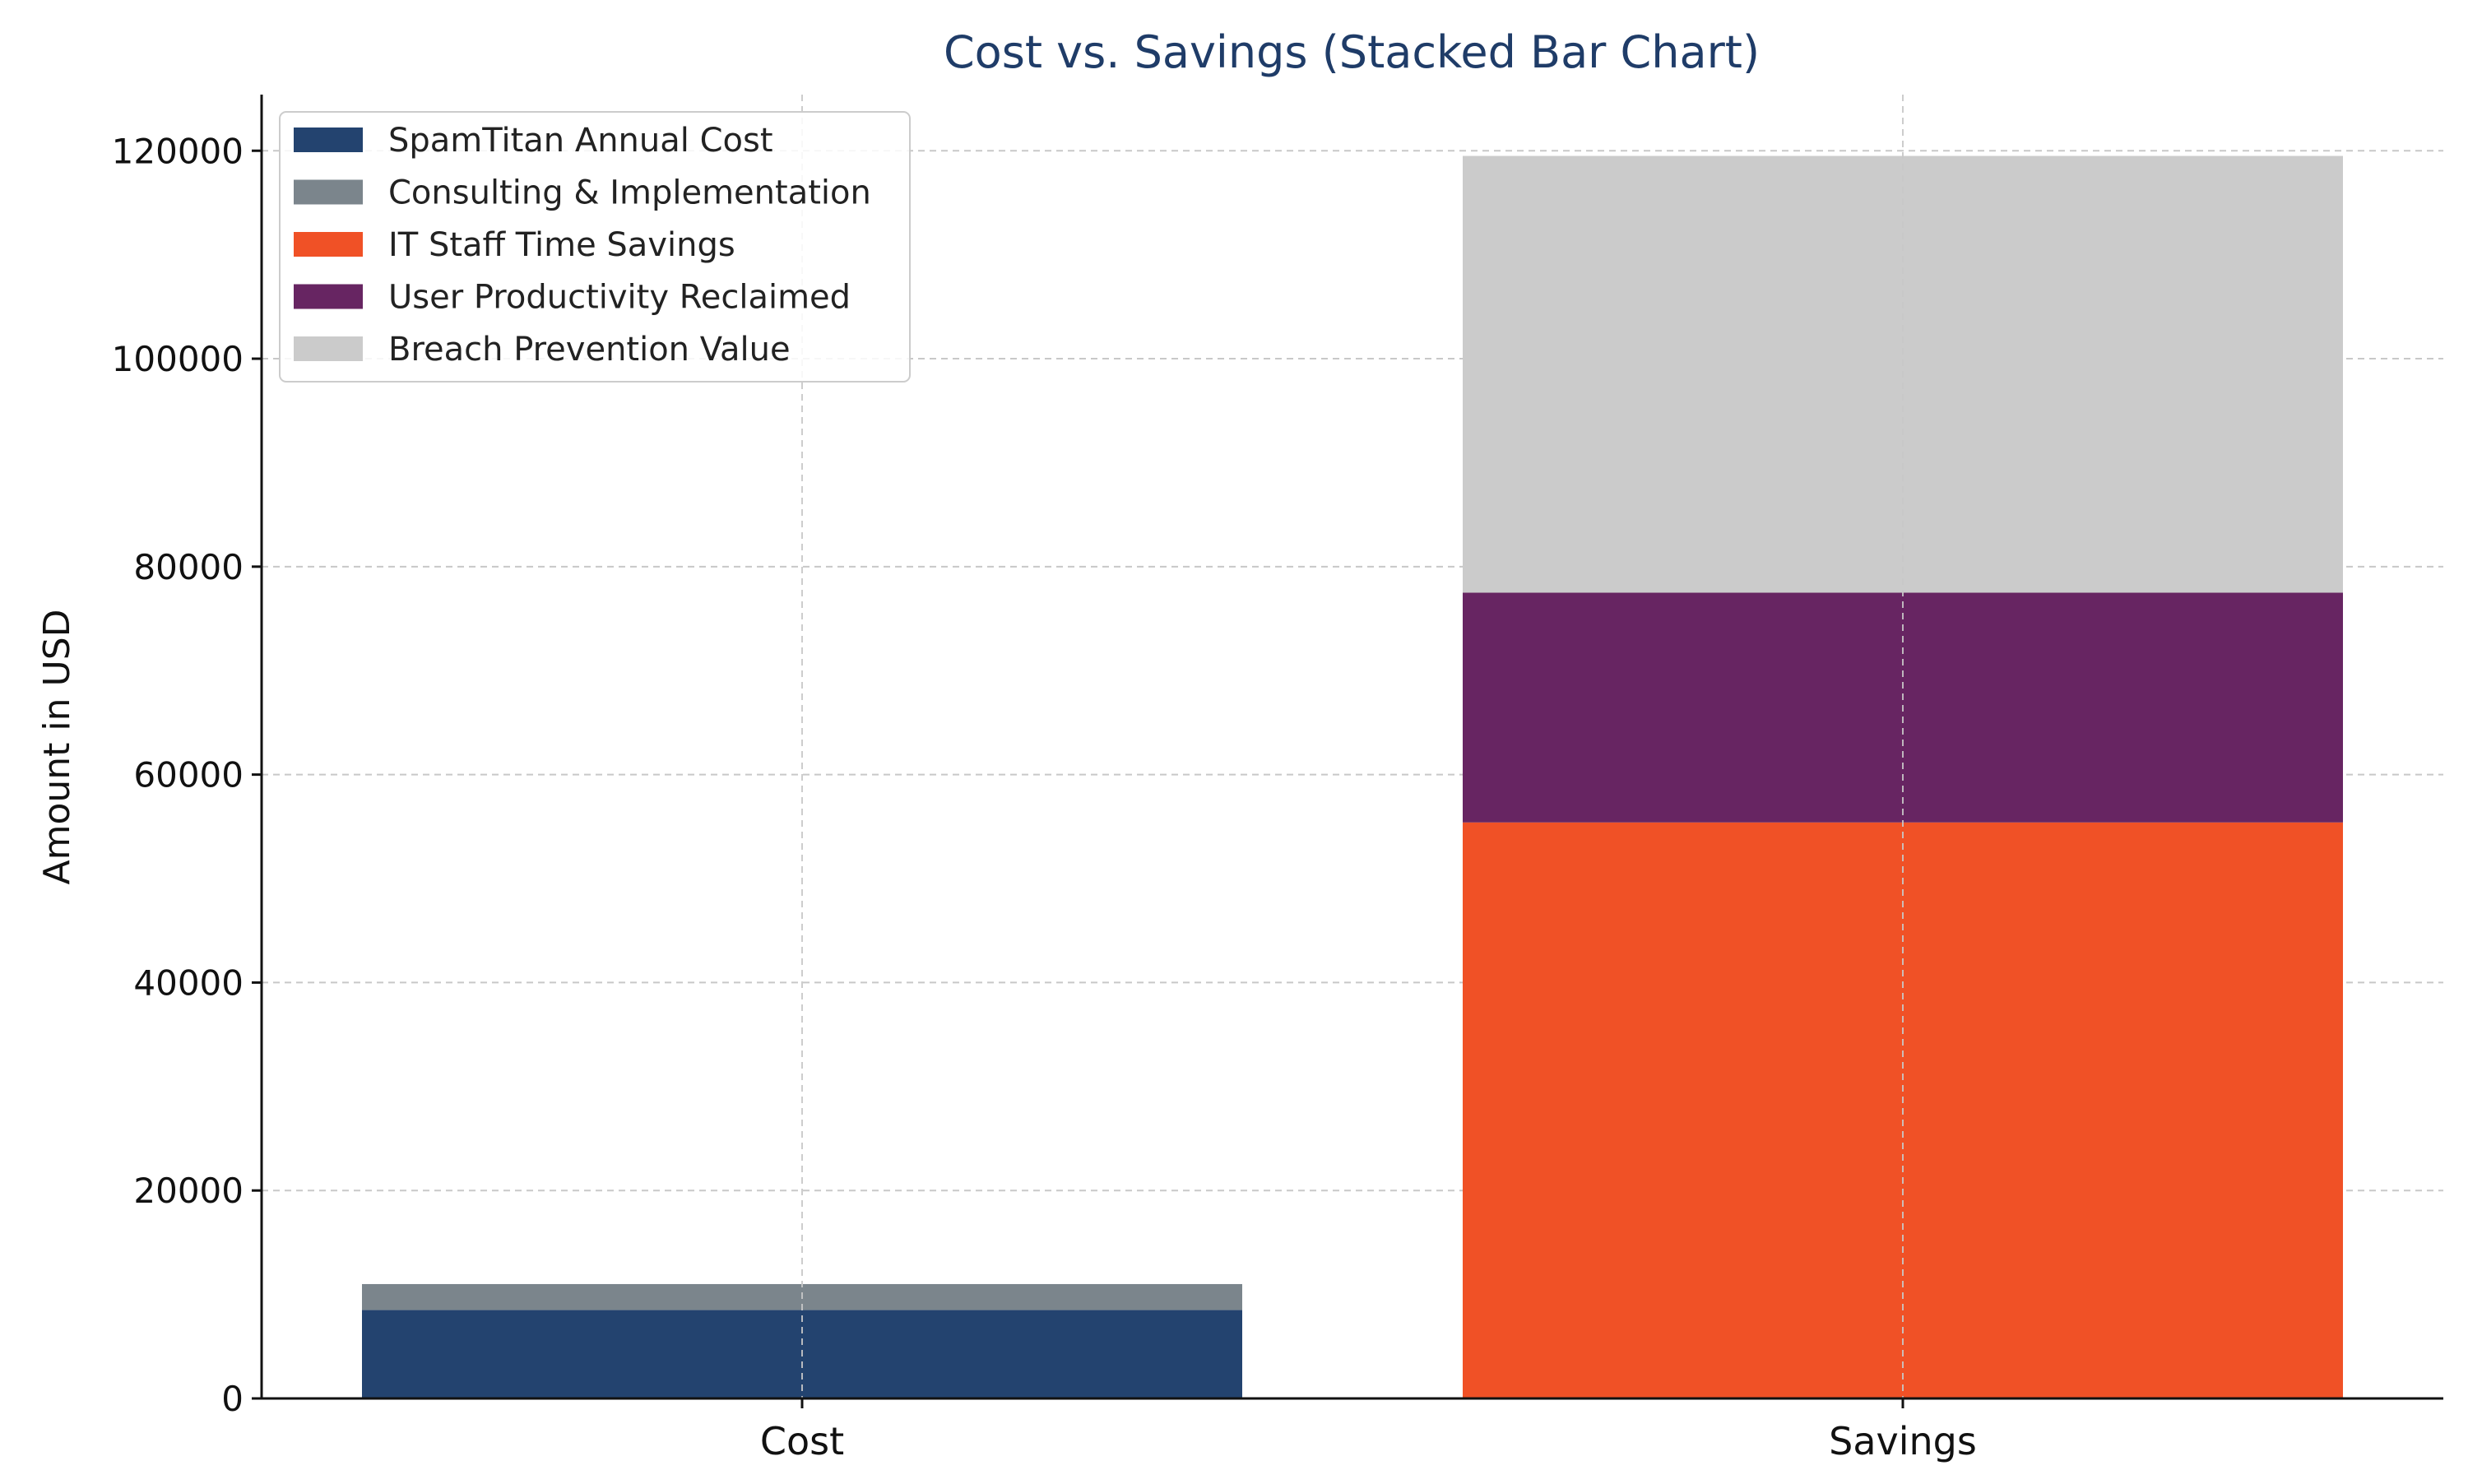 The width and height of the screenshot is (2468, 1484). I want to click on y-axis-label: Amount in USD, so click(57, 746).